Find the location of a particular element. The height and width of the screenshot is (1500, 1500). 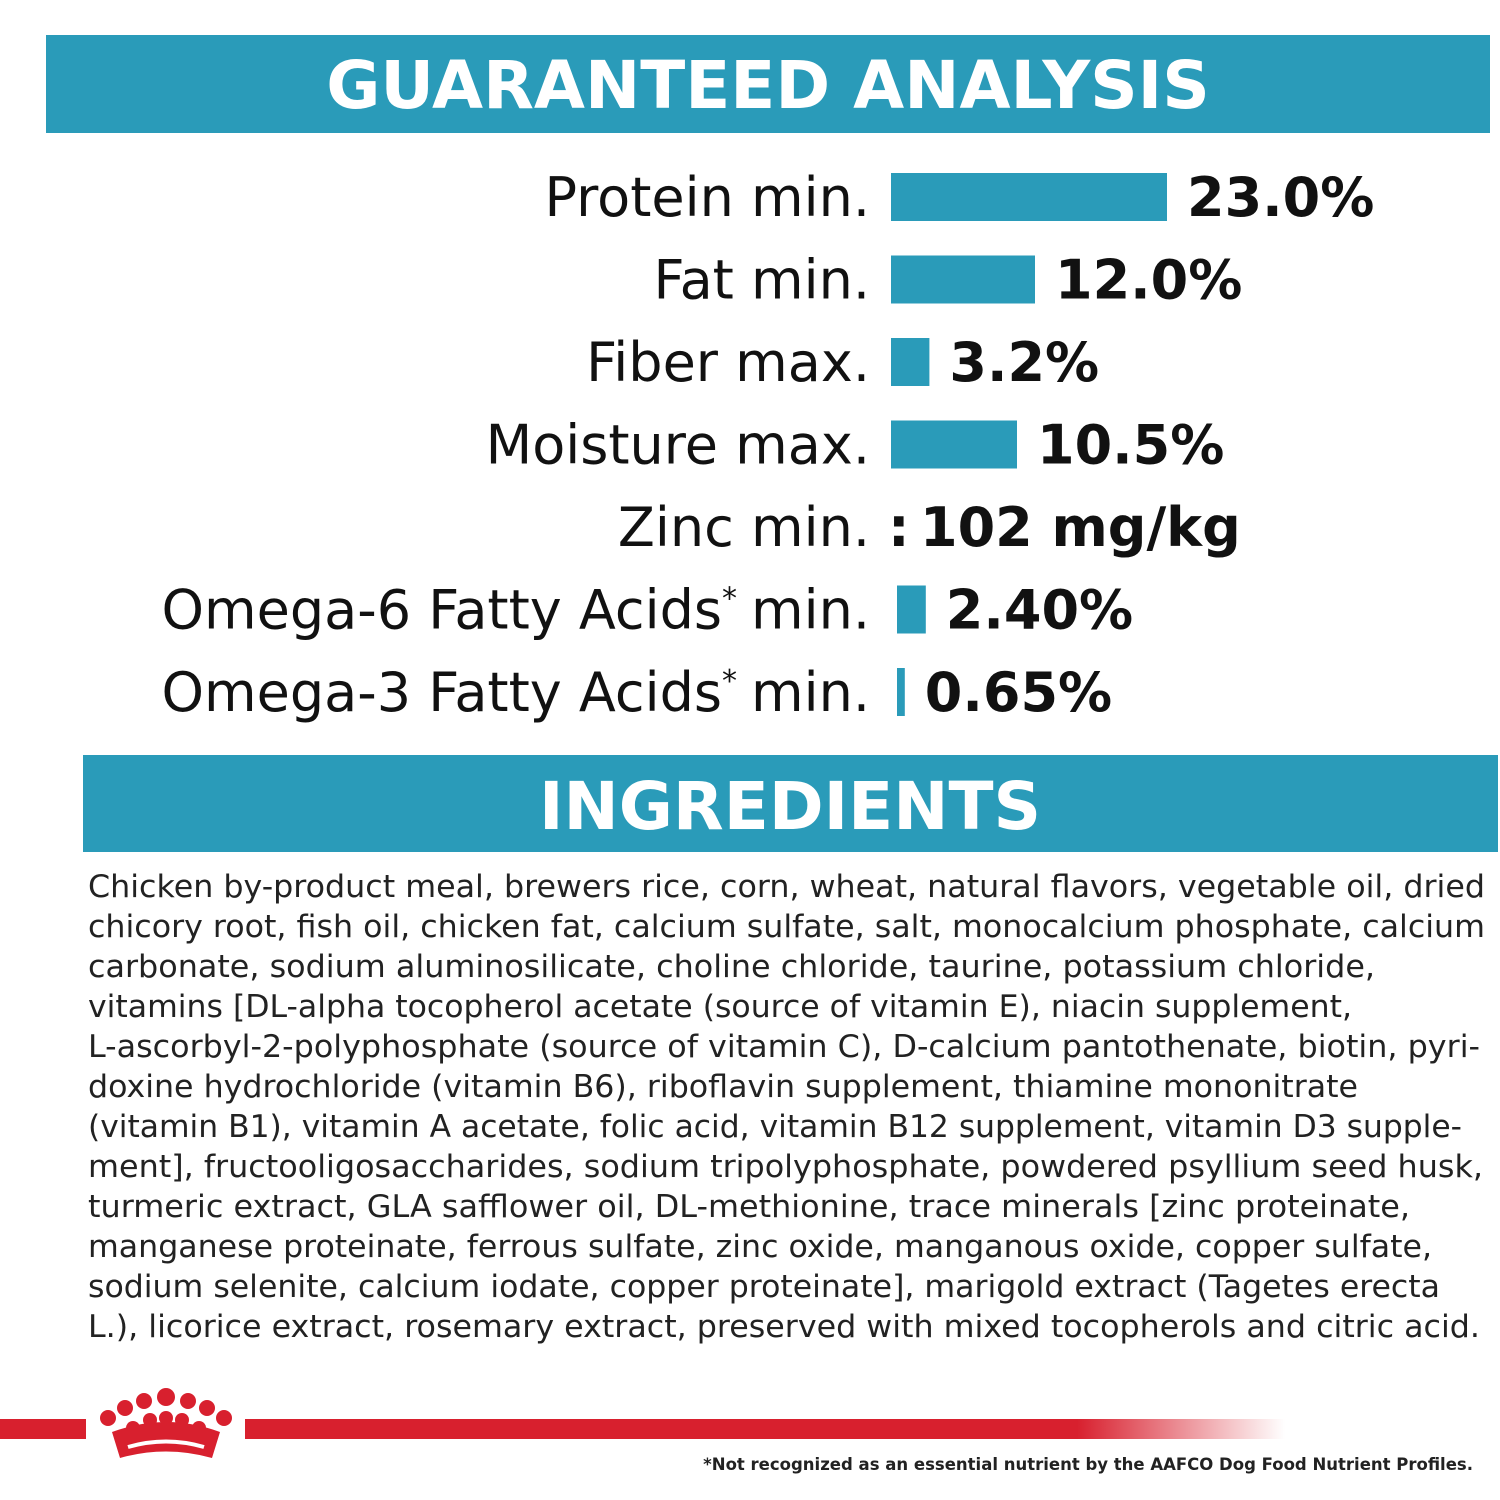

value-text: 102 mg/kg is located at coordinates (1080, 527).